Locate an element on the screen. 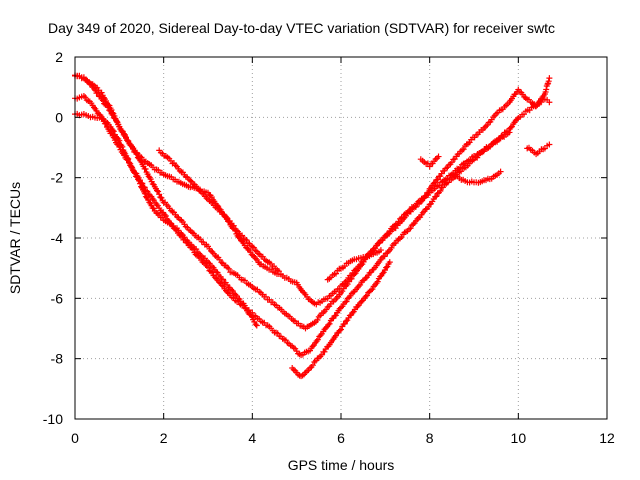 The width and height of the screenshot is (640, 480). x-tick-label: 6 is located at coordinates (341, 438).